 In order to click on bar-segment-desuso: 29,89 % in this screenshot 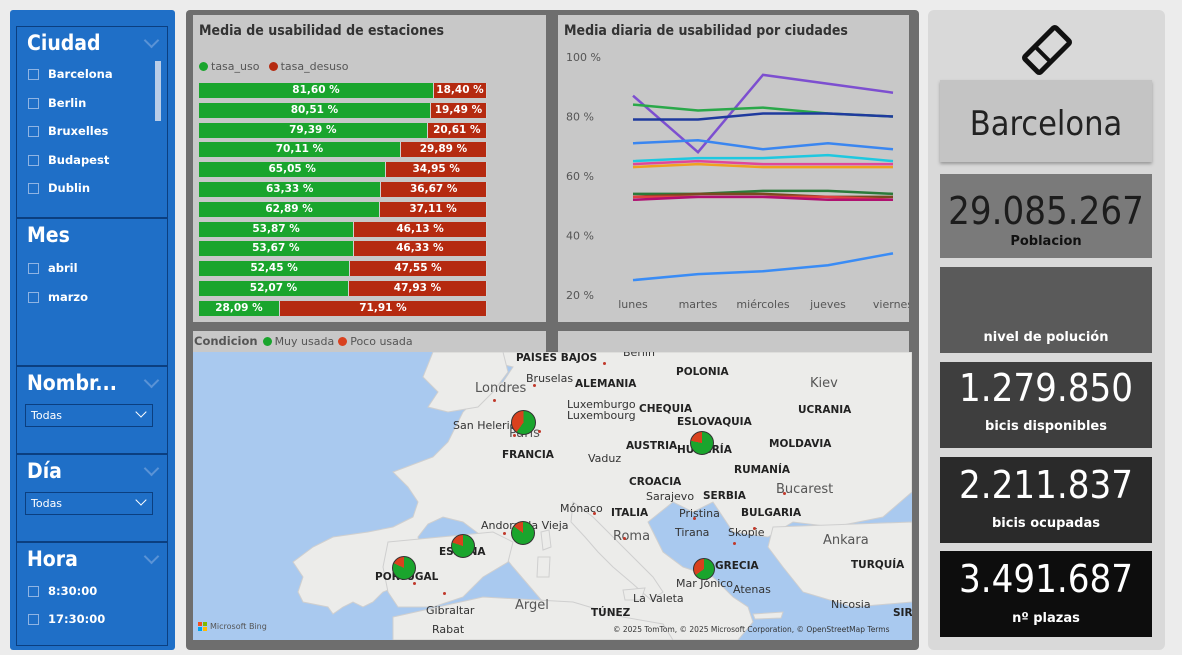, I will do `click(443, 150)`.